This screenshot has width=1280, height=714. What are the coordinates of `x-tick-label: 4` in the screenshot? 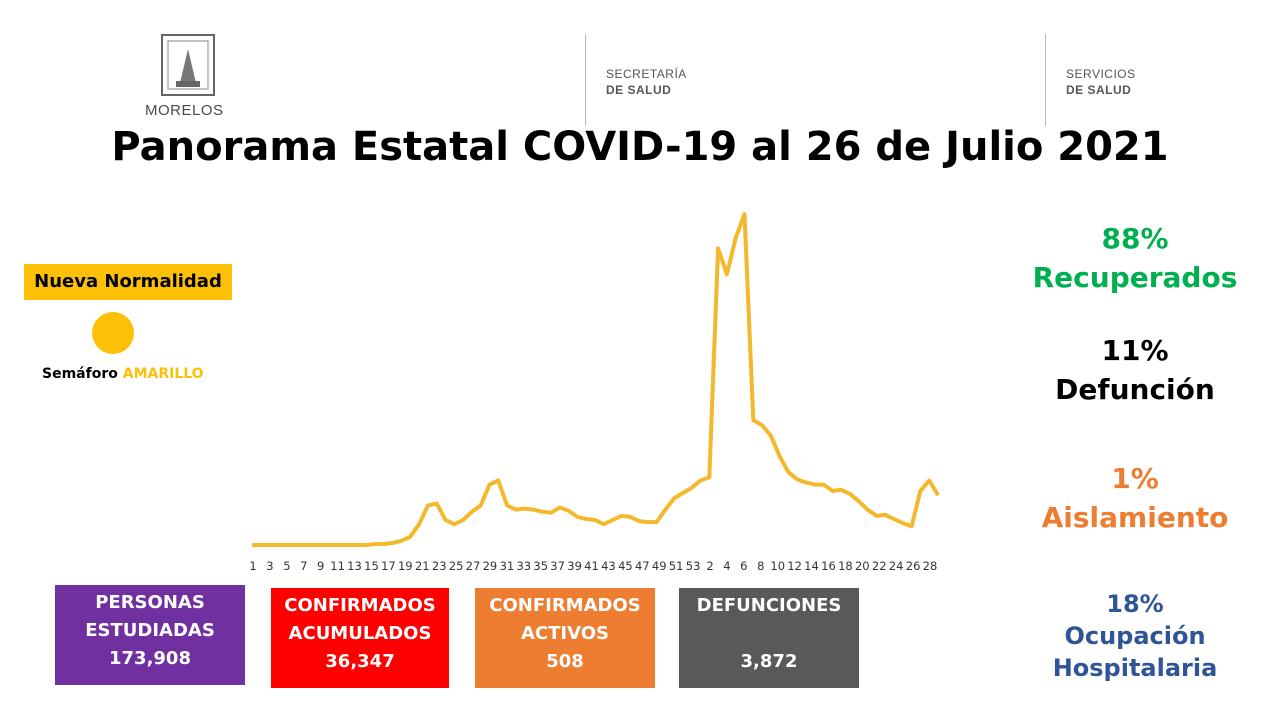 It's located at (726, 566).